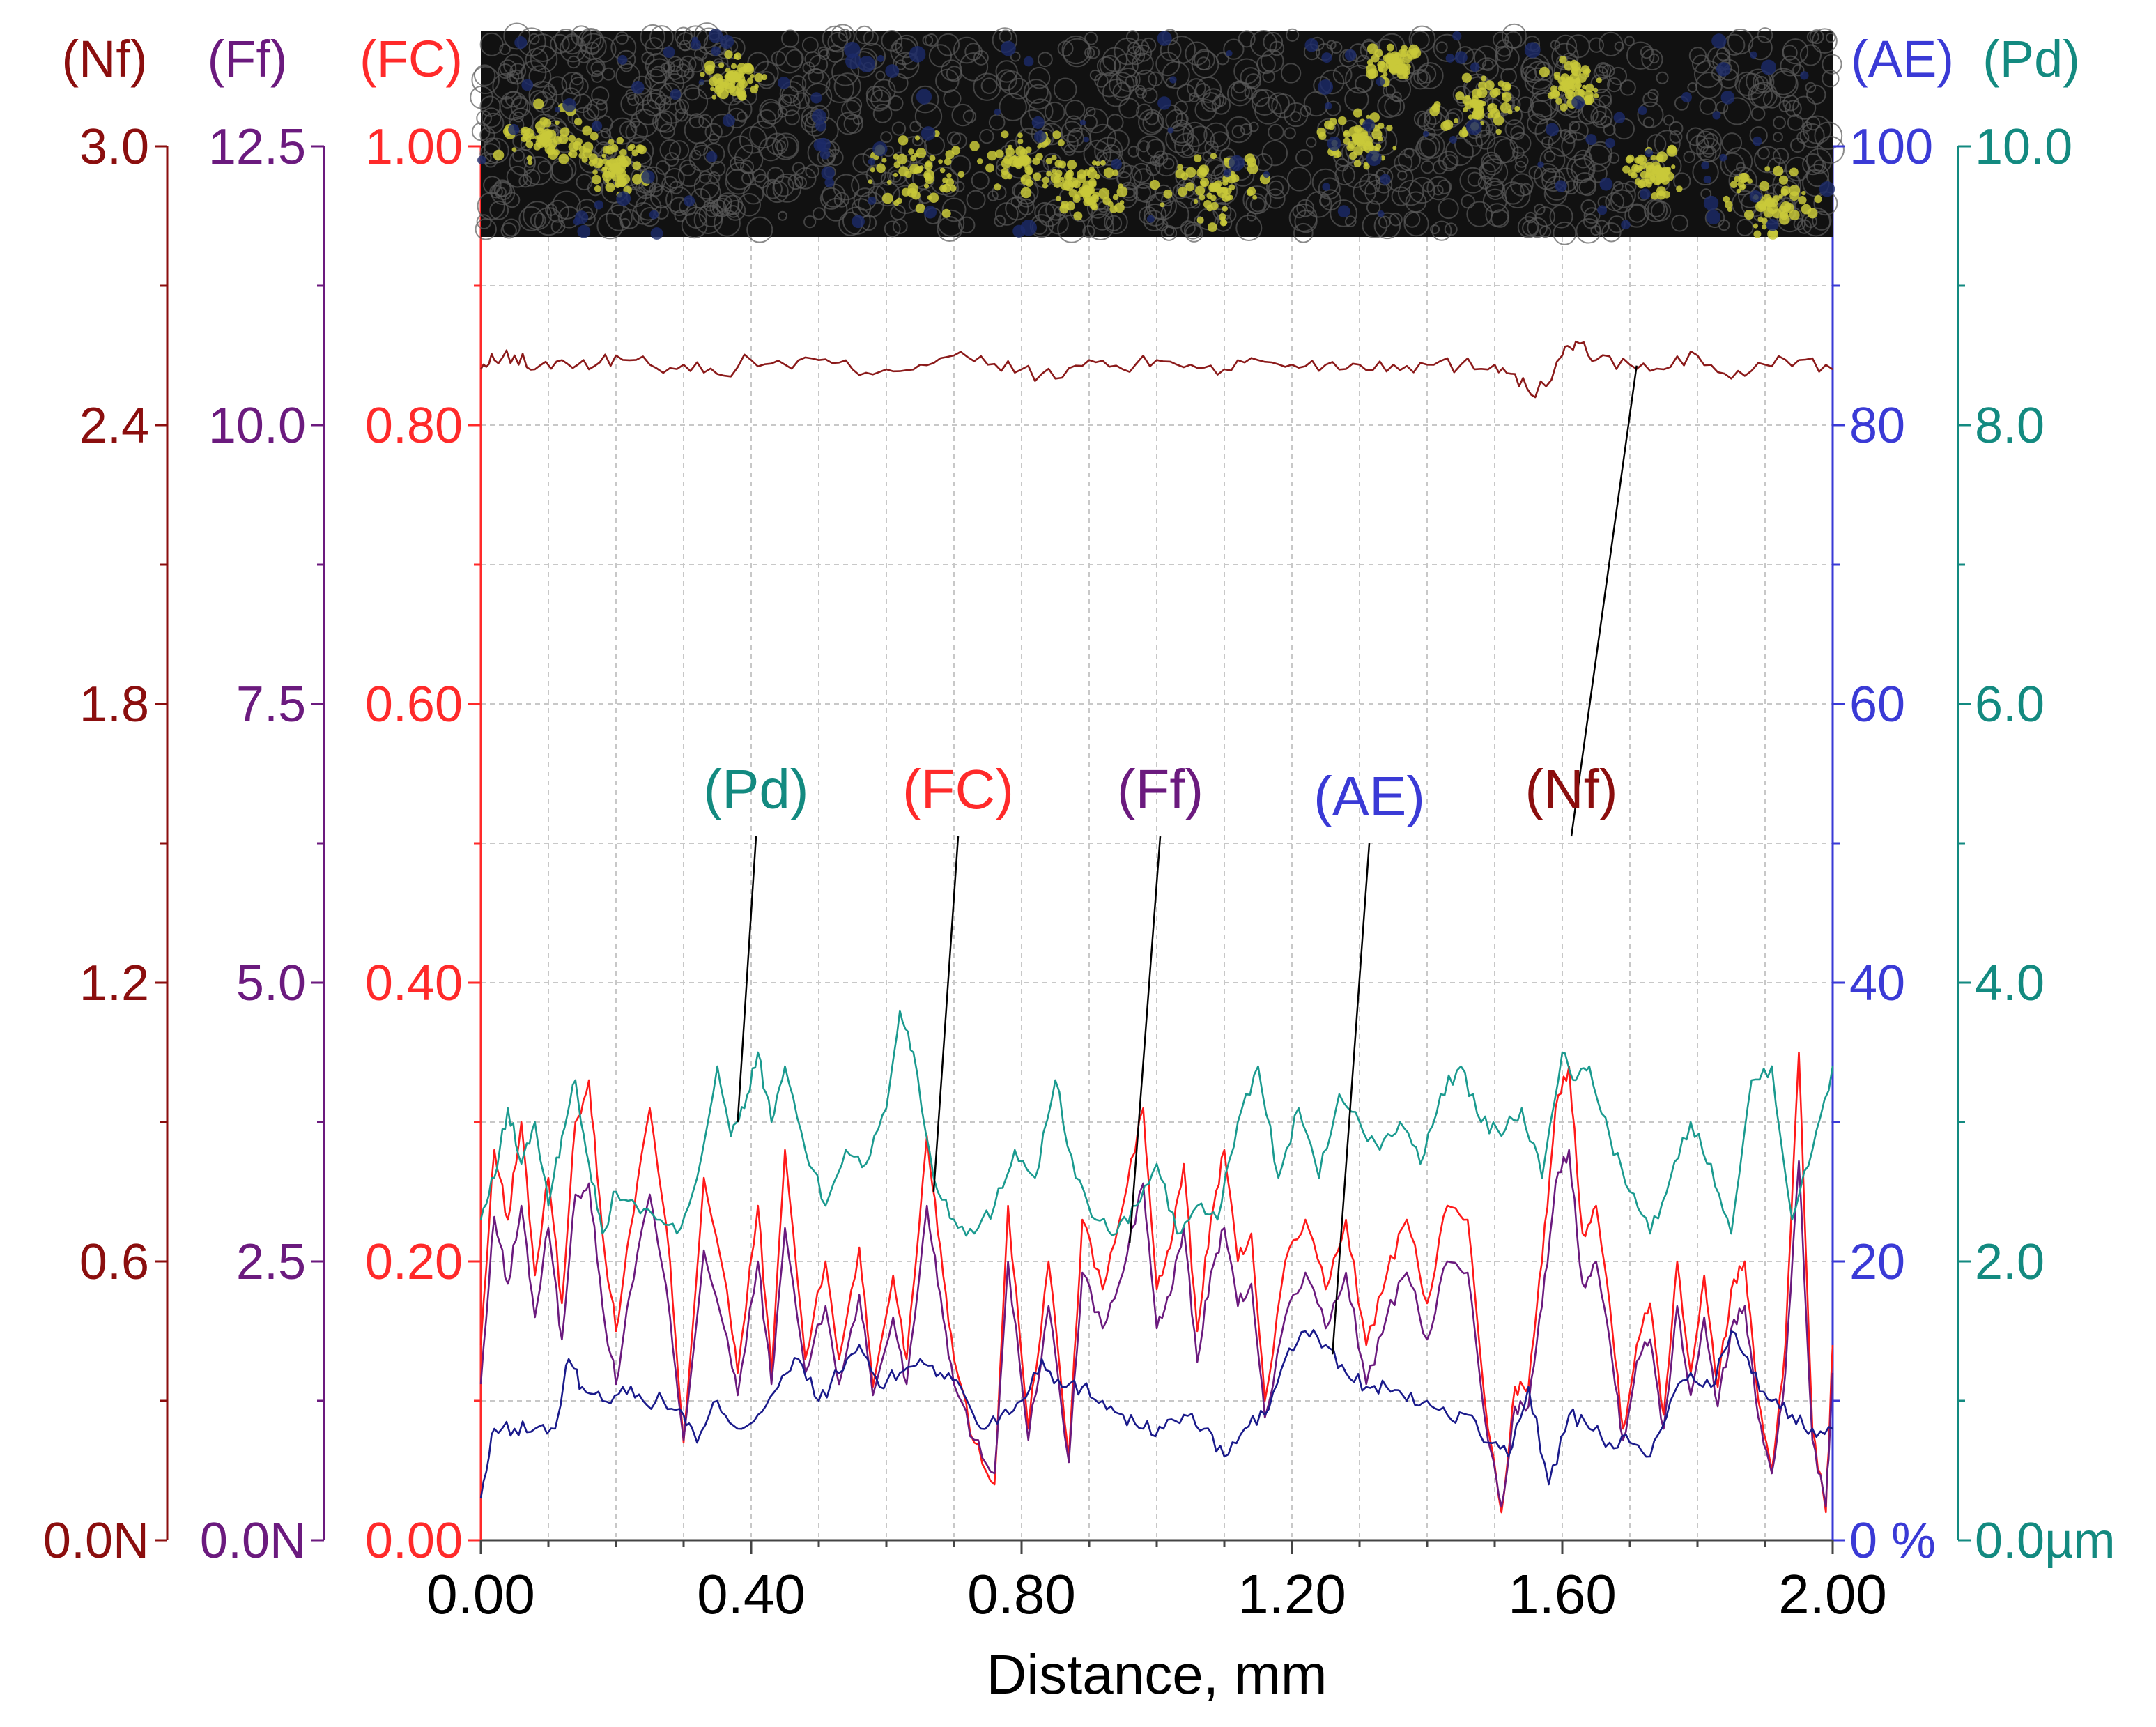  Describe the element at coordinates (1903, 59) in the screenshot. I see `ae-axis-header: (AE)` at that location.